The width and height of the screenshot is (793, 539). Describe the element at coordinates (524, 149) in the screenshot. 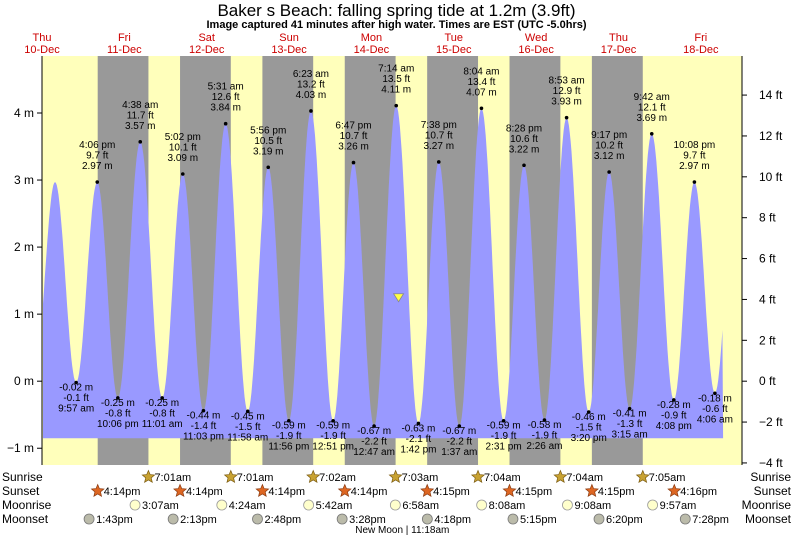

I see `high-tide-label: 3.22 m` at that location.